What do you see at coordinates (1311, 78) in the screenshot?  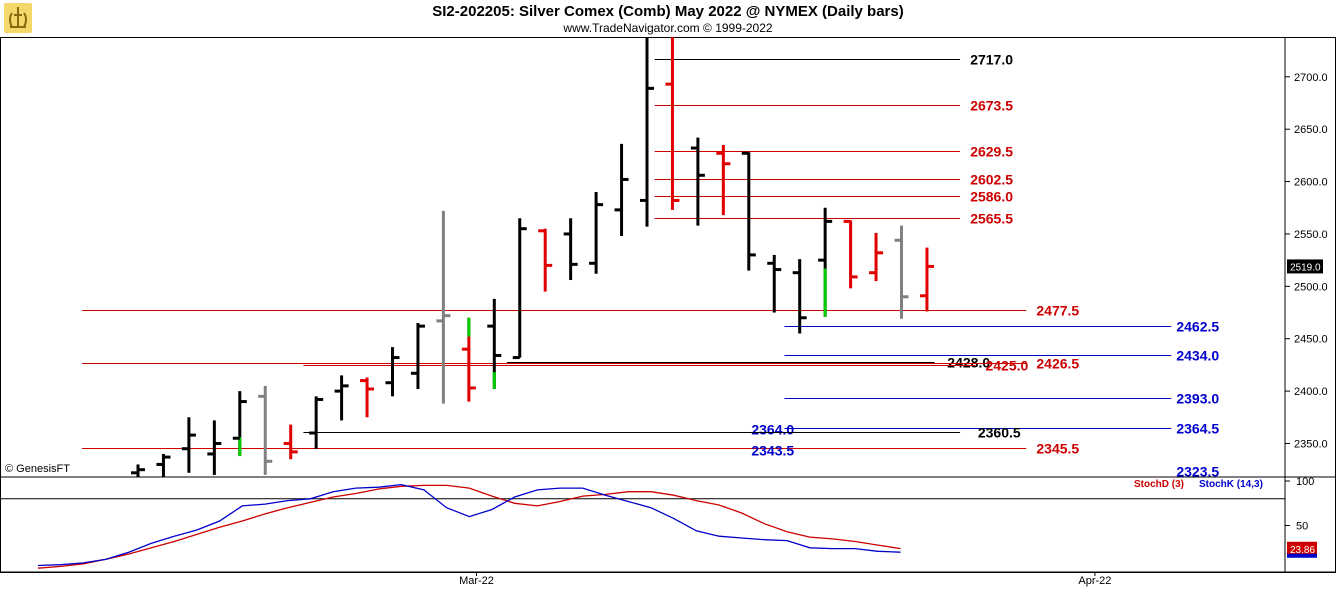 I see `price-tick-label: 2700.0` at bounding box center [1311, 78].